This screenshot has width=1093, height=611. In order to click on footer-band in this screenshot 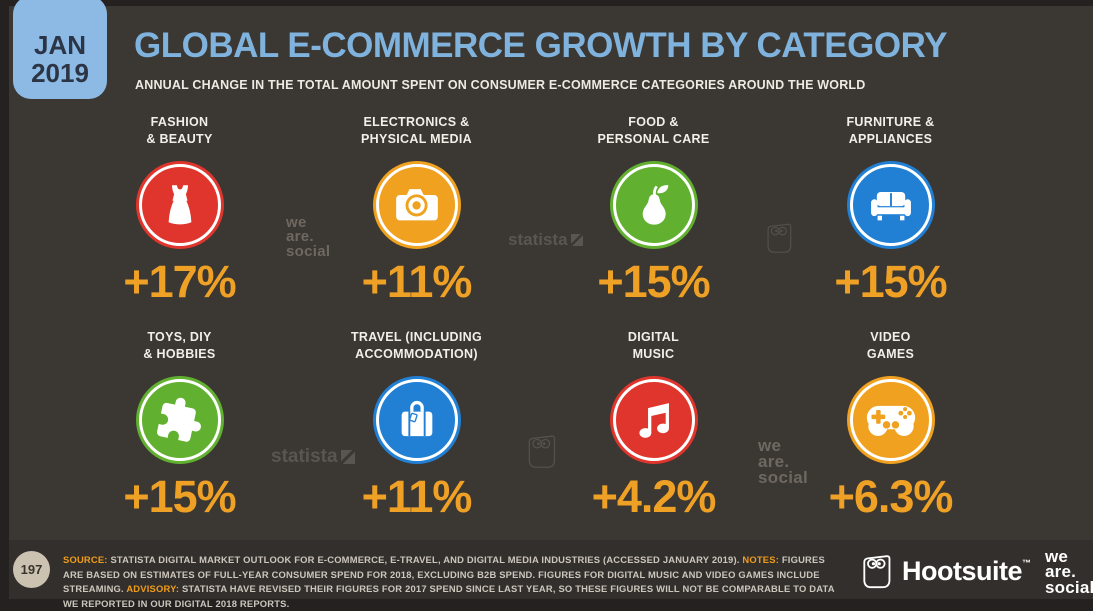, I will do `click(551, 569)`.